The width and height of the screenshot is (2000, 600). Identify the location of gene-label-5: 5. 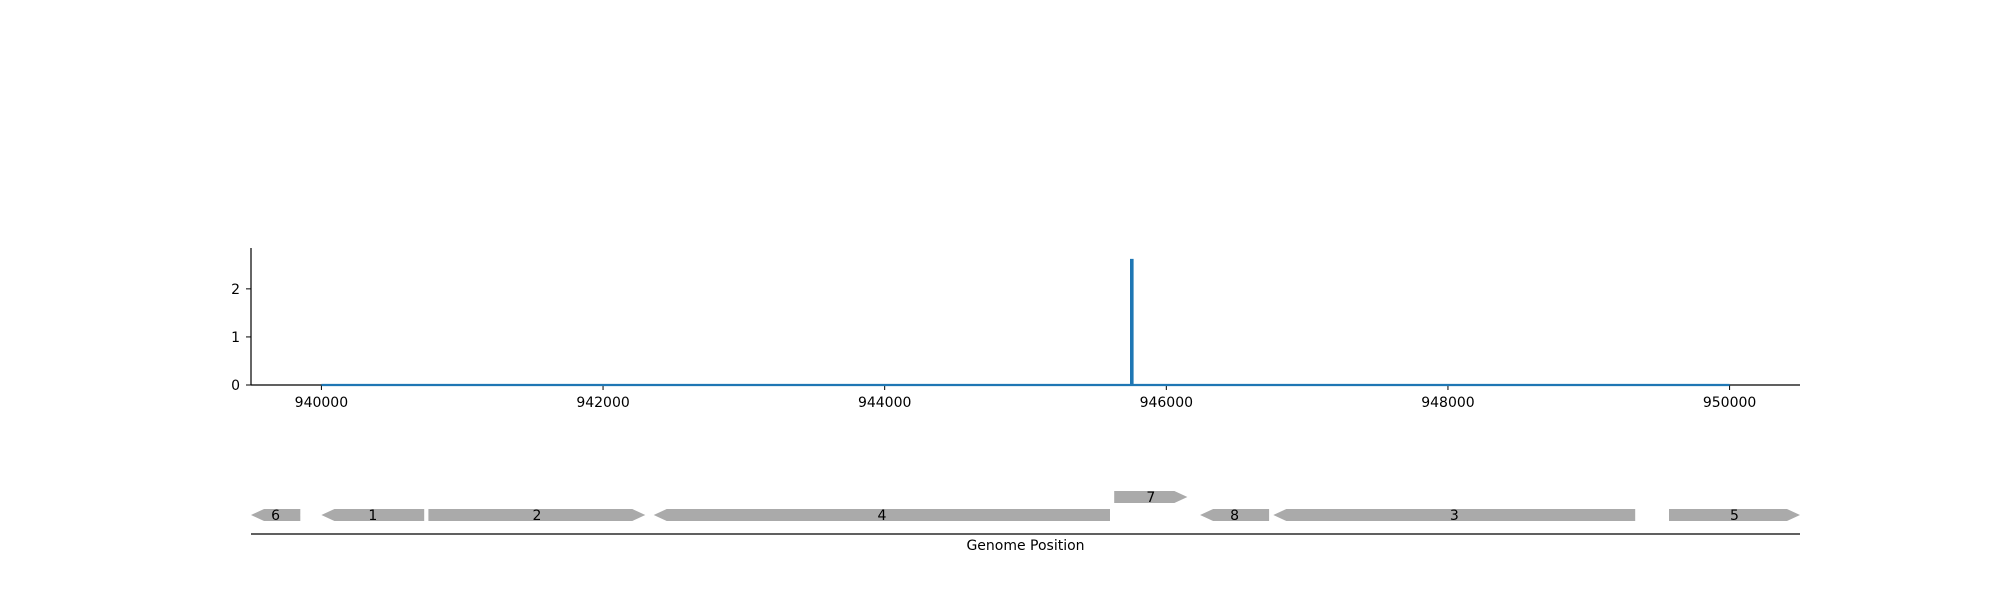
(1734, 516).